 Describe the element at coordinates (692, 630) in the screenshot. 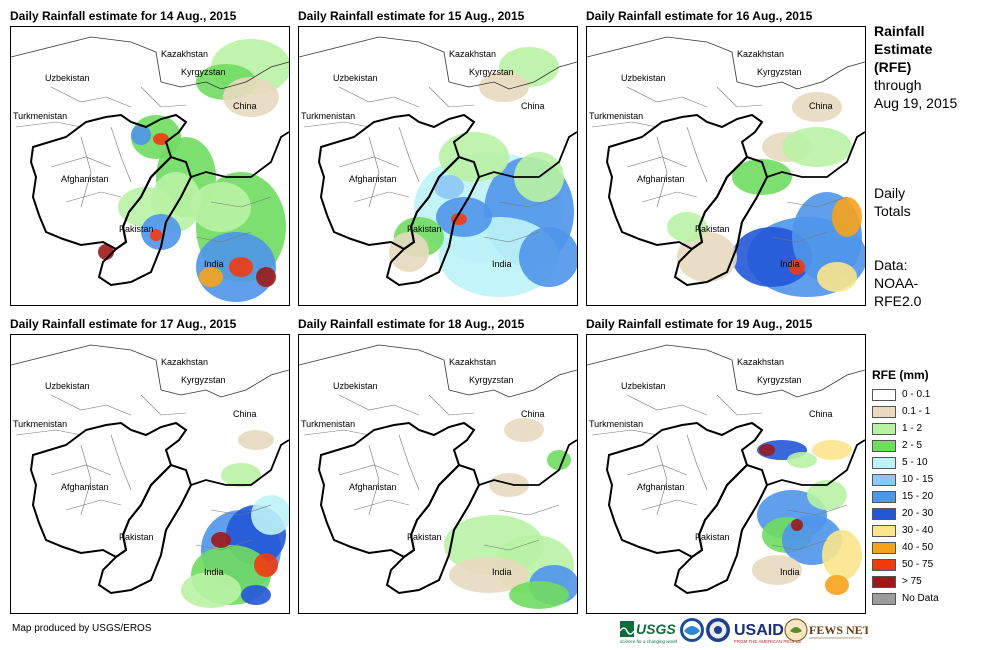

I see `noaa-logo` at that location.